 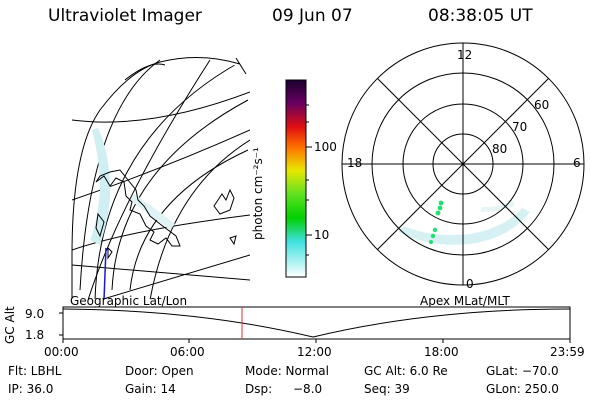 I want to click on glon-status: GLon: 250.0, so click(x=522, y=389).